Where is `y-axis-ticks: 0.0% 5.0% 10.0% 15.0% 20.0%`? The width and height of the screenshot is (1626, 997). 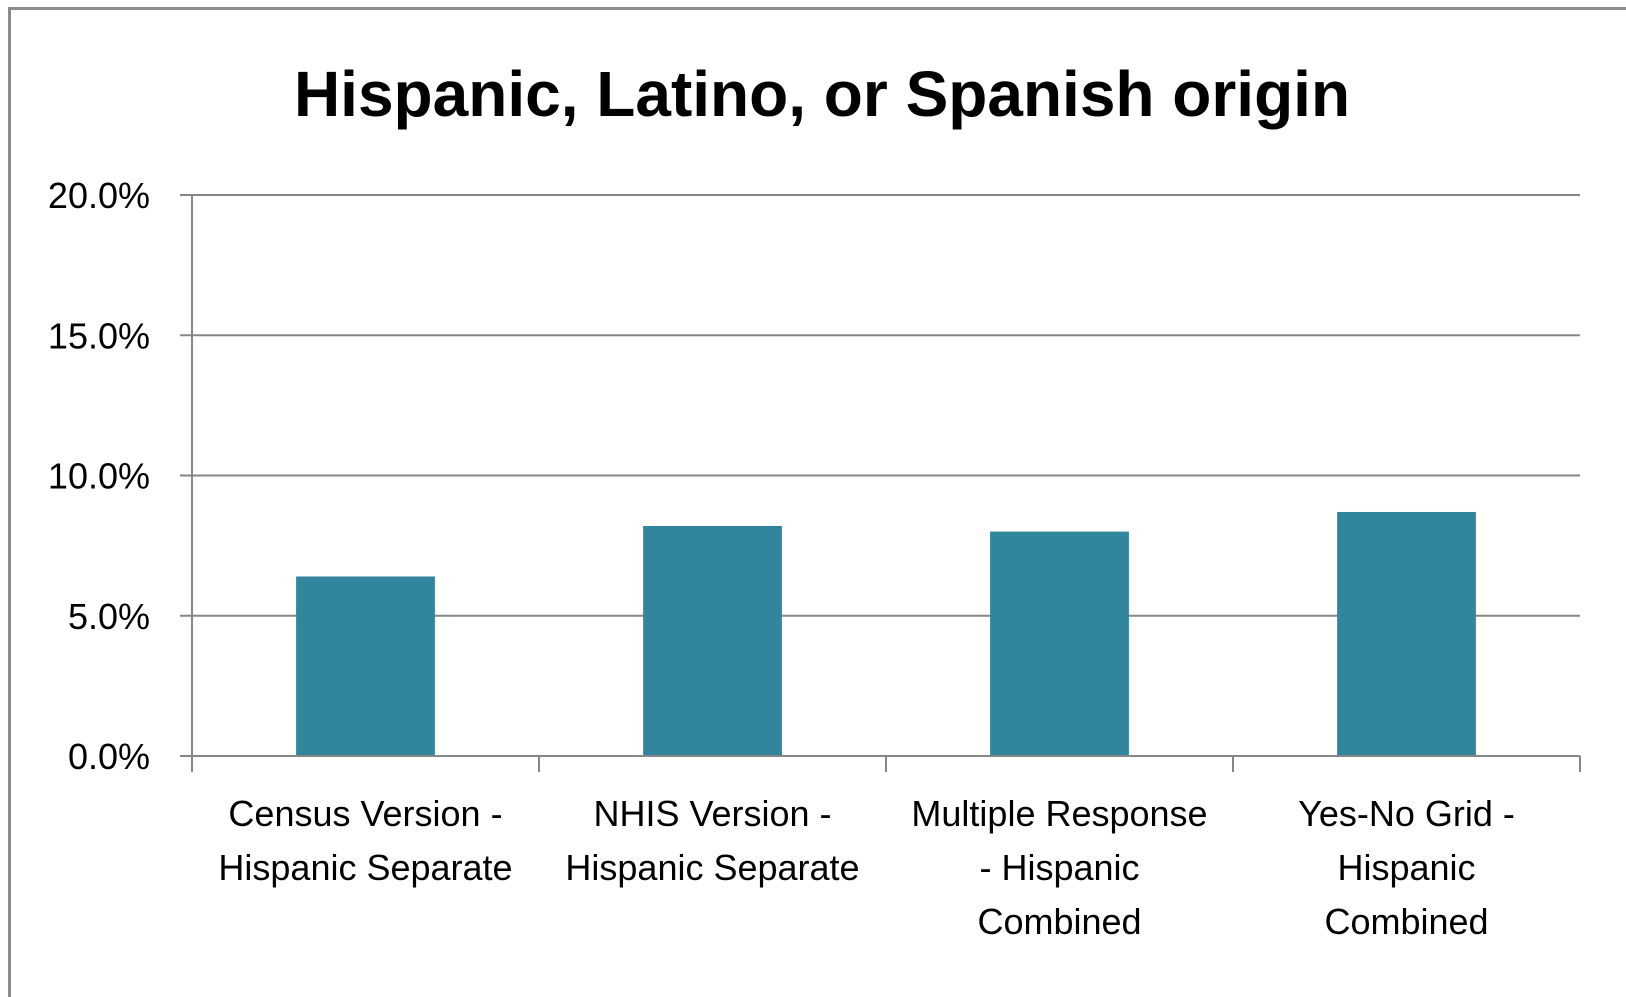 y-axis-ticks: 0.0% 5.0% 10.0% 15.0% 20.0% is located at coordinates (99, 476).